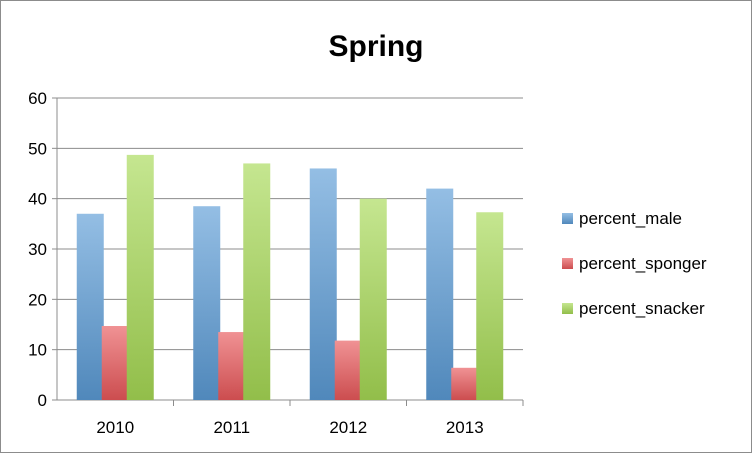 This screenshot has width=752, height=453. I want to click on y-tick-label: 50, so click(37, 148).